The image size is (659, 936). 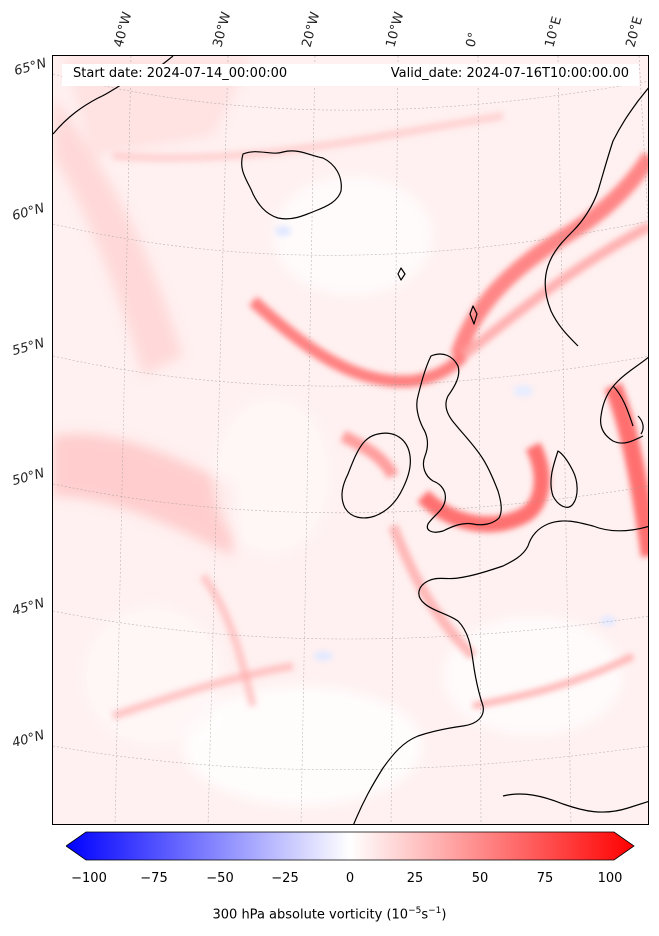 What do you see at coordinates (596, 217) in the screenshot?
I see `coast-norway` at bounding box center [596, 217].